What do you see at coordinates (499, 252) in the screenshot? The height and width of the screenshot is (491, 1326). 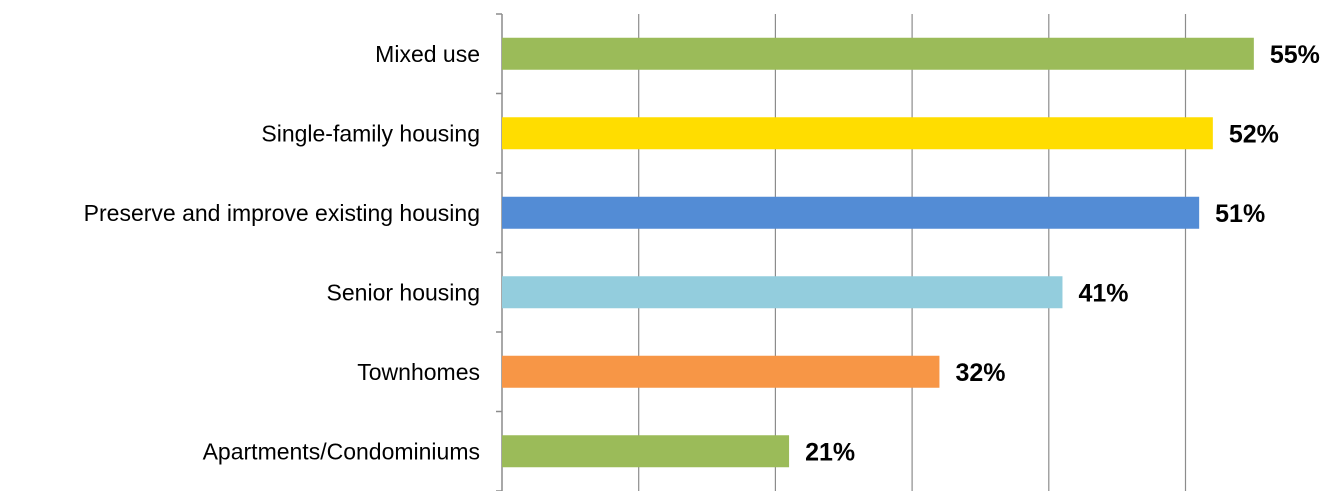 I see `category-axis` at bounding box center [499, 252].